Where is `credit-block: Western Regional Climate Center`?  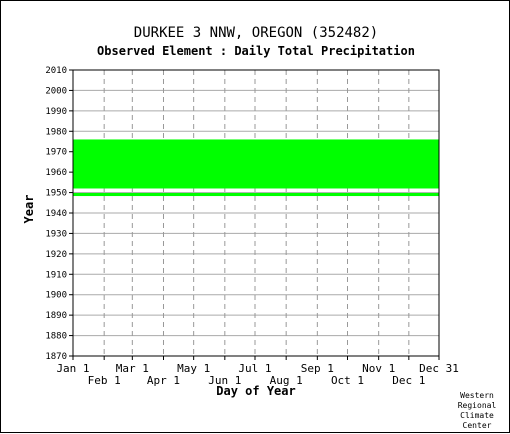
credit-block: Western Regional Climate Center is located at coordinates (477, 411).